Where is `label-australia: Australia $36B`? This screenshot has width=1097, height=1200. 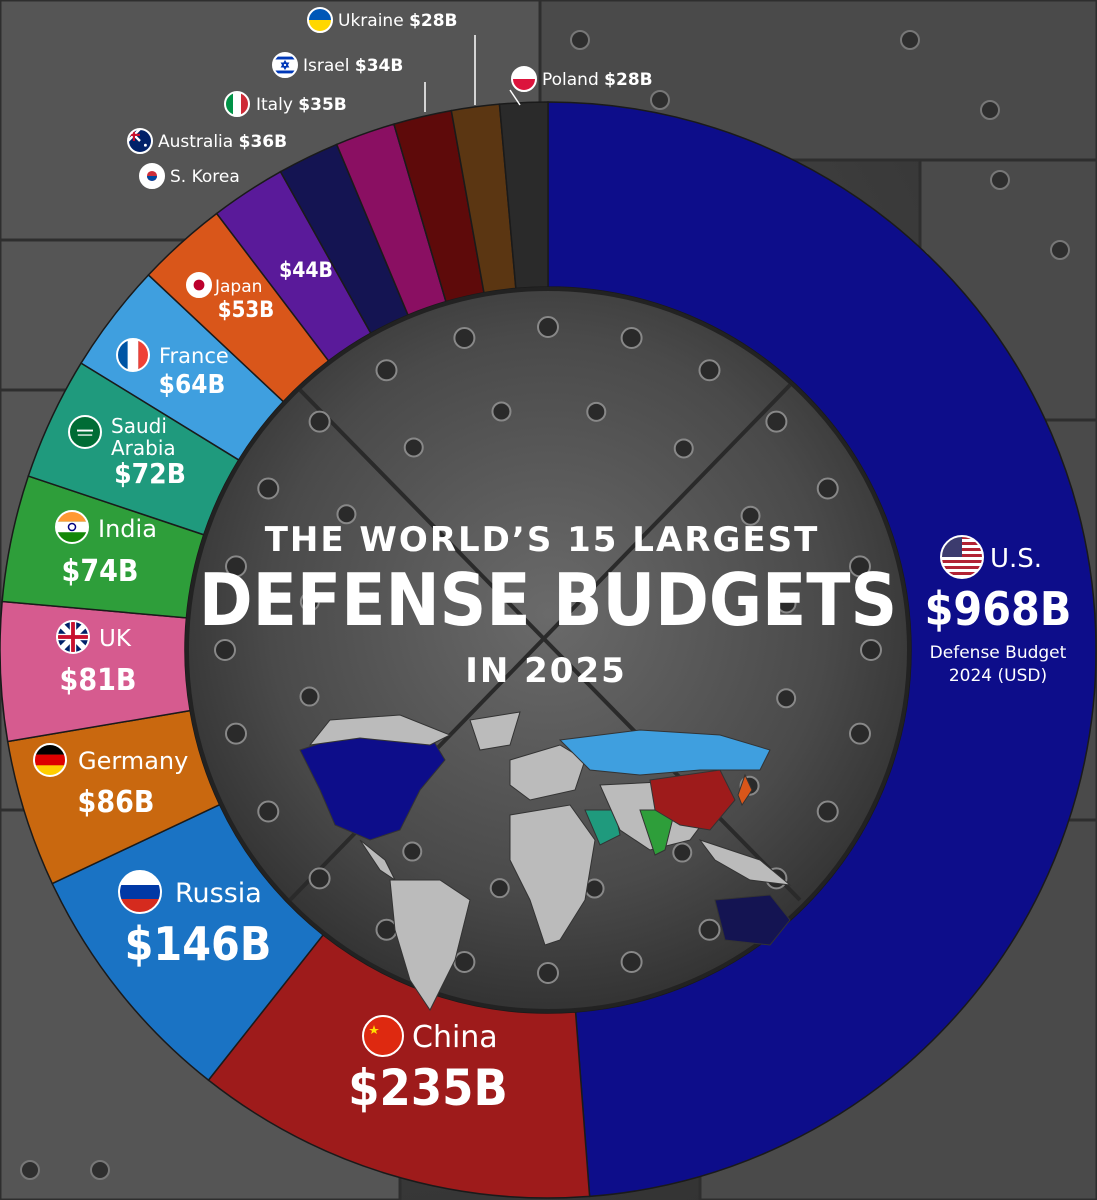 label-australia: Australia $36B is located at coordinates (207, 141).